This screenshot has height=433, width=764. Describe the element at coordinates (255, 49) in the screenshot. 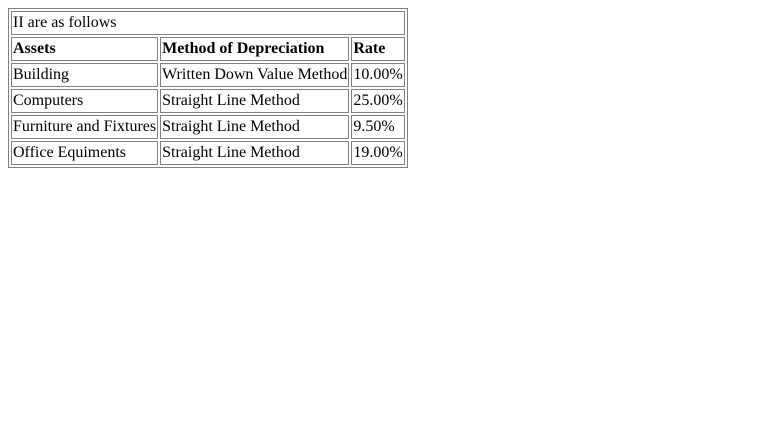

I see `header-method: Method of Depreciation` at that location.